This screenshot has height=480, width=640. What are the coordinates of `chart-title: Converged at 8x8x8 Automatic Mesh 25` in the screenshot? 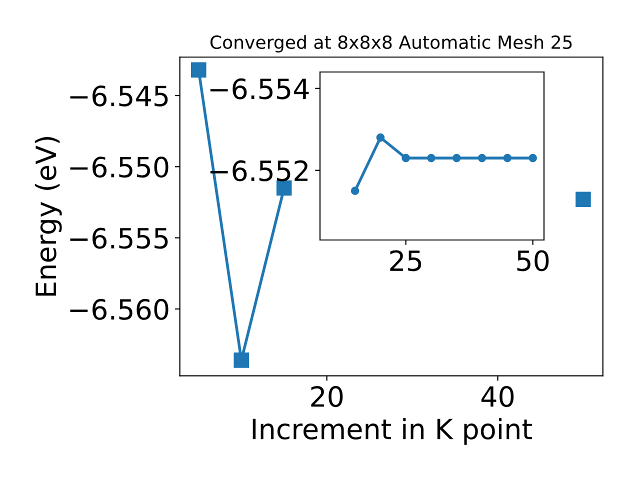 It's located at (391, 44).